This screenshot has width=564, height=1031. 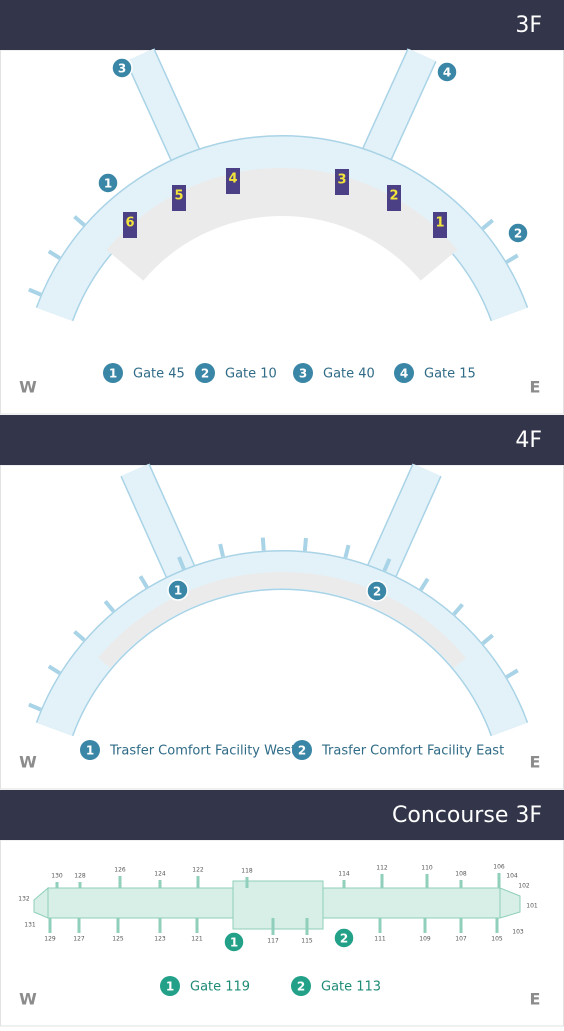 What do you see at coordinates (497, 939) in the screenshot?
I see `gate-number: 105` at bounding box center [497, 939].